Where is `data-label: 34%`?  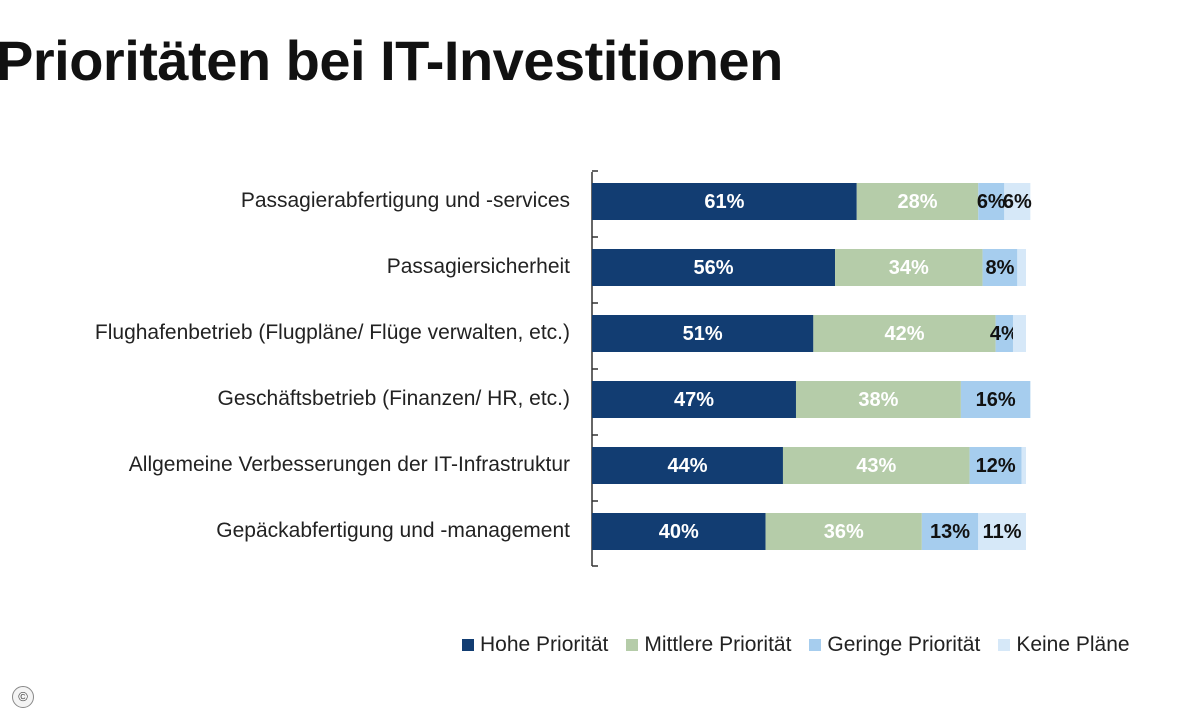 data-label: 34% is located at coordinates (909, 268).